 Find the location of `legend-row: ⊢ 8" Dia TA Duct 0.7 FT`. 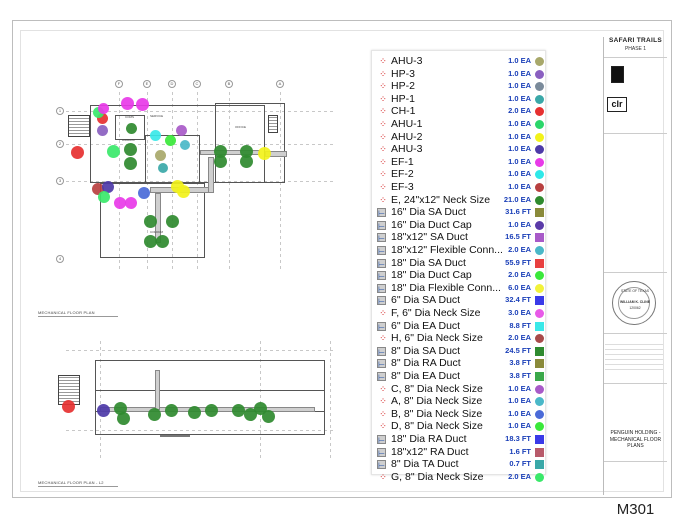

legend-row: ⊢ 8" Dia TA Duct 0.7 FT is located at coordinates (459, 464).